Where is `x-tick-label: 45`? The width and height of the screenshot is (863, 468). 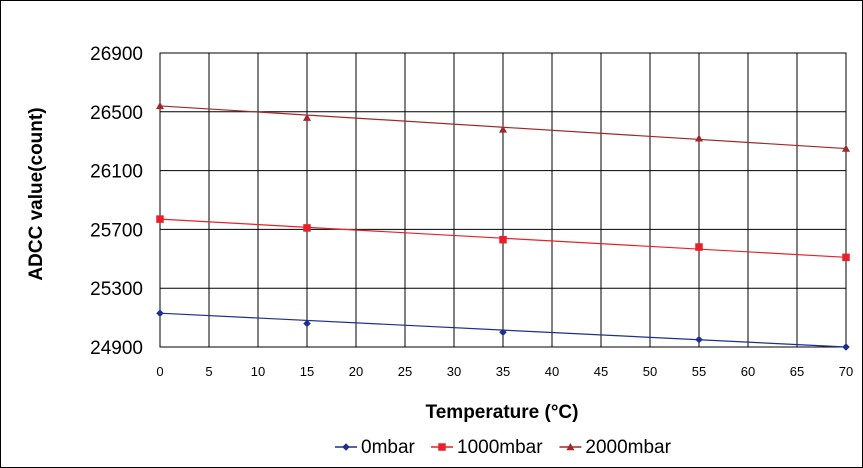 x-tick-label: 45 is located at coordinates (601, 371).